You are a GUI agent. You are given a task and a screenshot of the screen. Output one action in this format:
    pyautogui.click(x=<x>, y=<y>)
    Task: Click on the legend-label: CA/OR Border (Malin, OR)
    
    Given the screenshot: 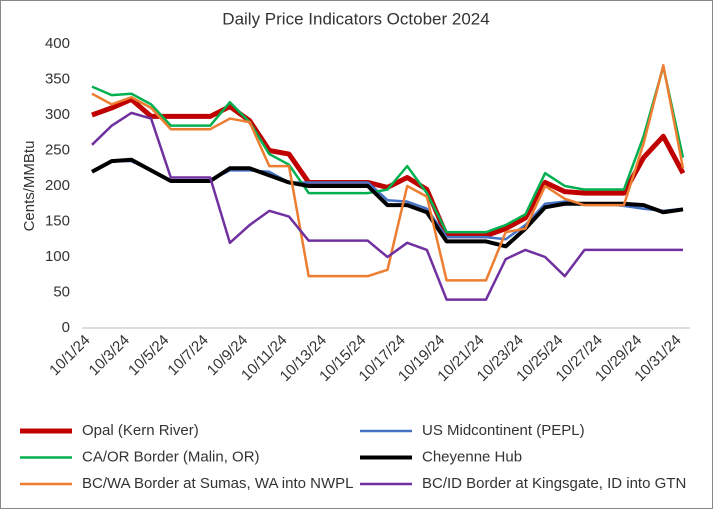 What is the action you would take?
    pyautogui.click(x=171, y=456)
    